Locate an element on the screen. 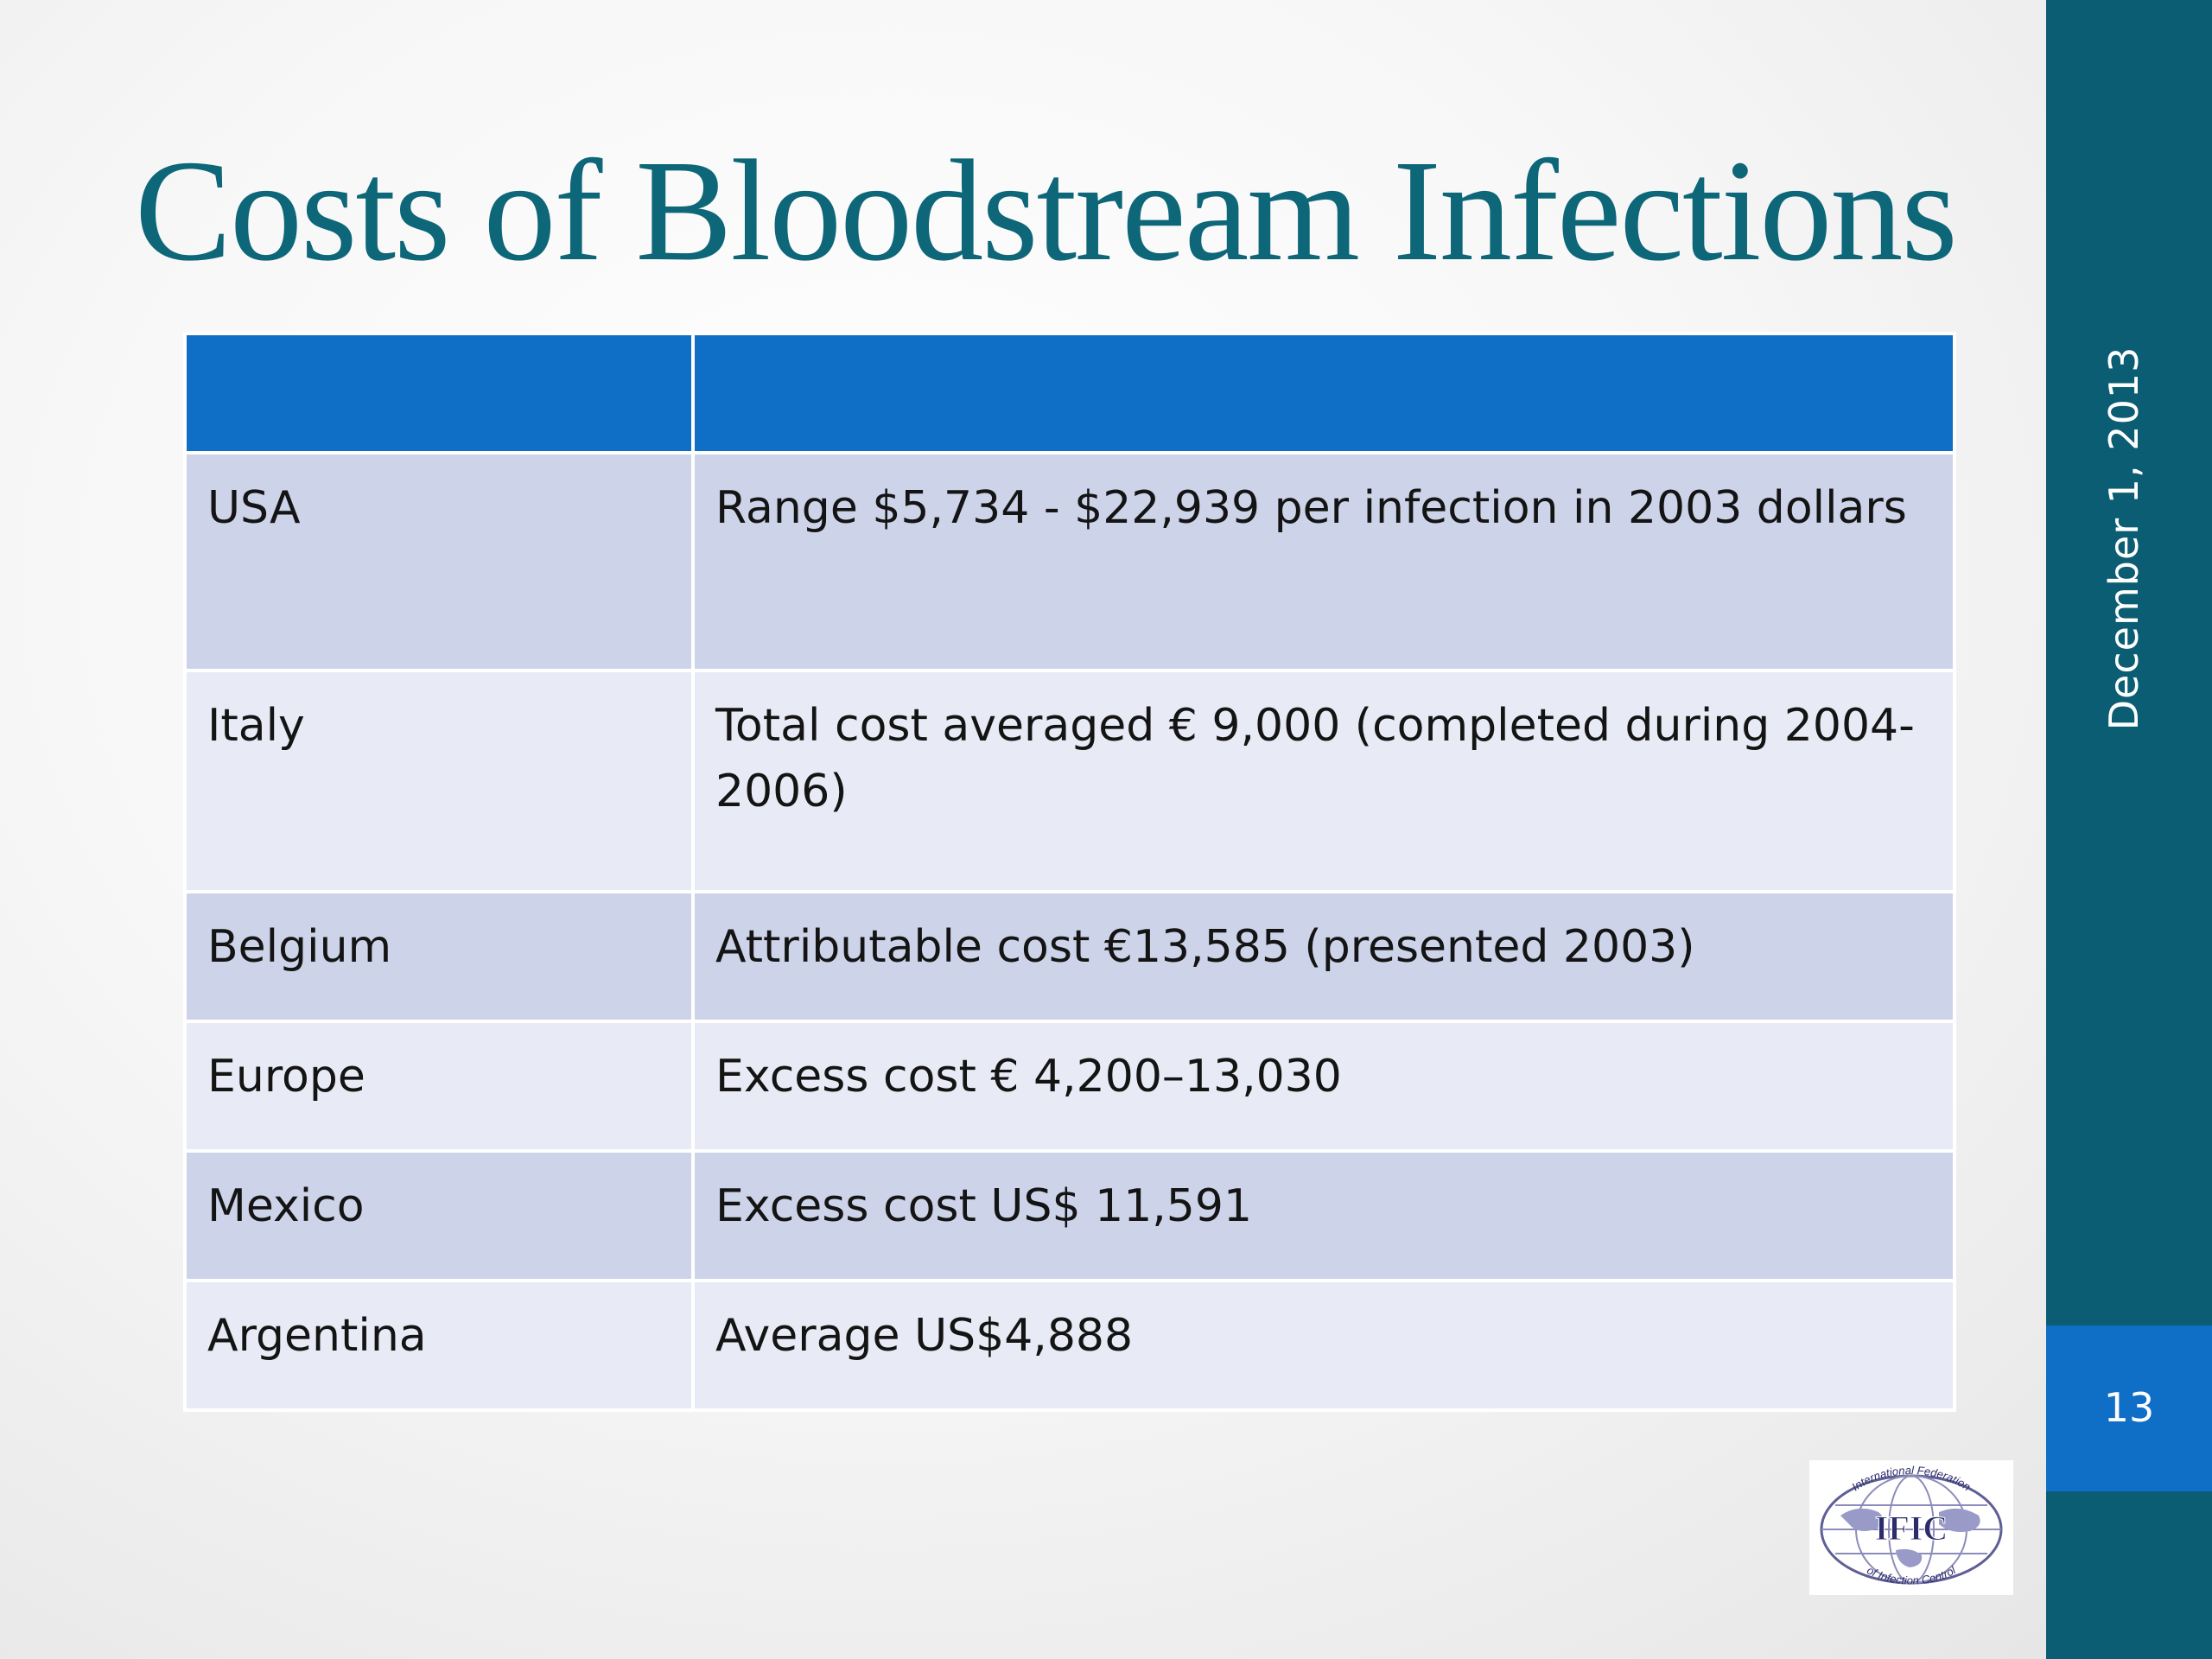 The width and height of the screenshot is (2212, 1659). header-cell-country is located at coordinates (439, 393).